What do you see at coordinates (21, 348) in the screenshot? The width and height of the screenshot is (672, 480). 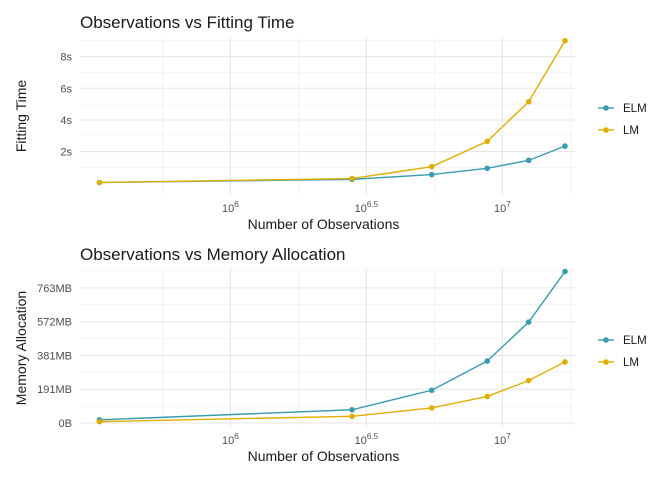 I see `y-axis-title: Memory Allocation` at bounding box center [21, 348].